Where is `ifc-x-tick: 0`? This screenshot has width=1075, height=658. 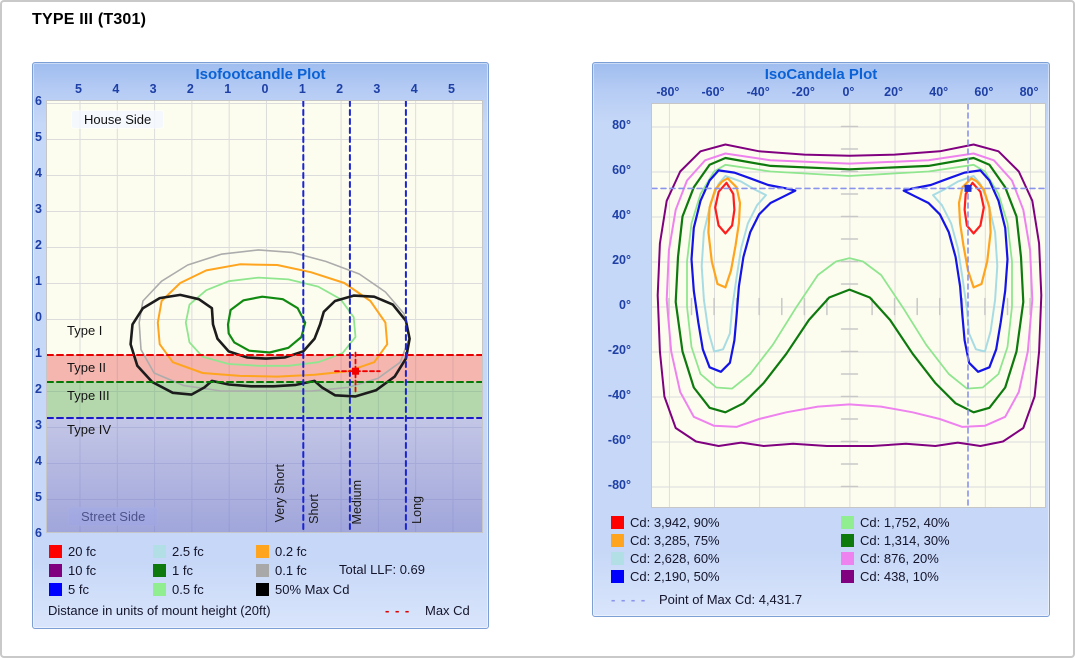 ifc-x-tick: 0 is located at coordinates (265, 89).